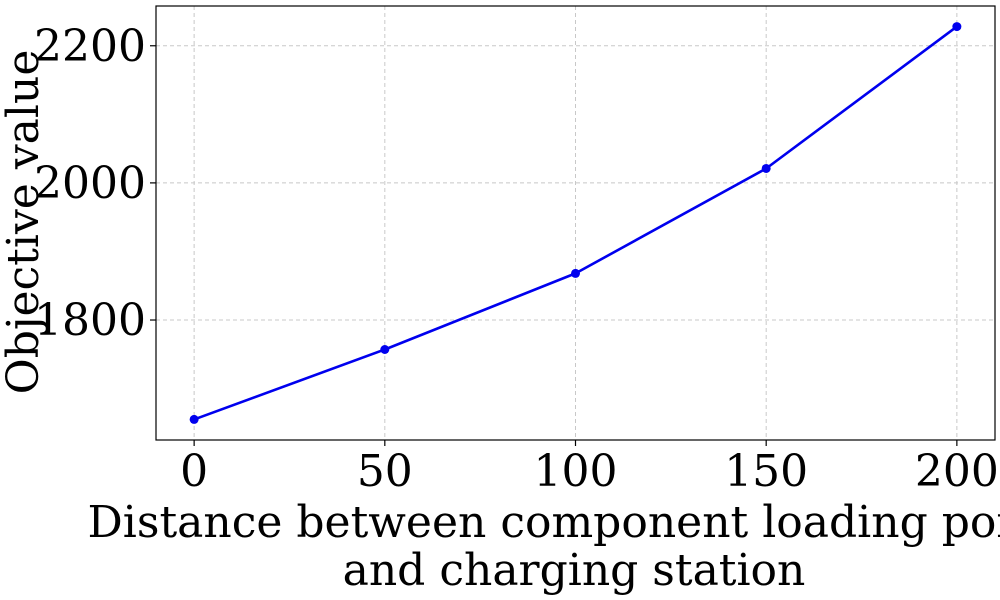 The height and width of the screenshot is (600, 1000). Describe the element at coordinates (574, 570) in the screenshot. I see `x-axis-label-line-2: and charging station` at that location.